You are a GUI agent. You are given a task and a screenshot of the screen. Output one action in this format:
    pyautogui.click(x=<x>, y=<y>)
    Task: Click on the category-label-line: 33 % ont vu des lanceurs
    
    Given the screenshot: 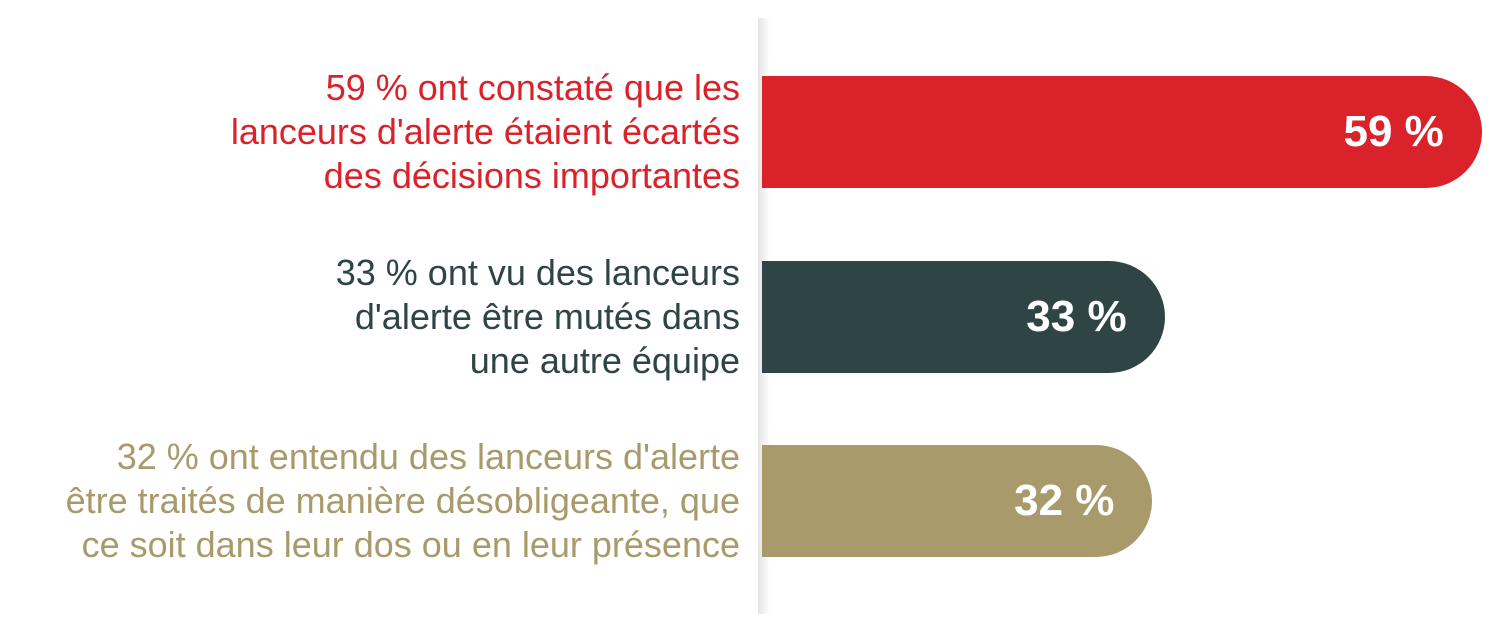 What is the action you would take?
    pyautogui.click(x=537, y=272)
    